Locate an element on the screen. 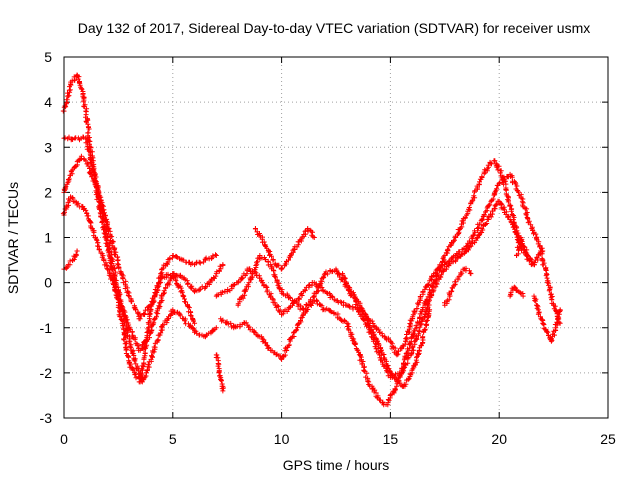 The height and width of the screenshot is (480, 640). y-tick-label: 0 is located at coordinates (48, 283).